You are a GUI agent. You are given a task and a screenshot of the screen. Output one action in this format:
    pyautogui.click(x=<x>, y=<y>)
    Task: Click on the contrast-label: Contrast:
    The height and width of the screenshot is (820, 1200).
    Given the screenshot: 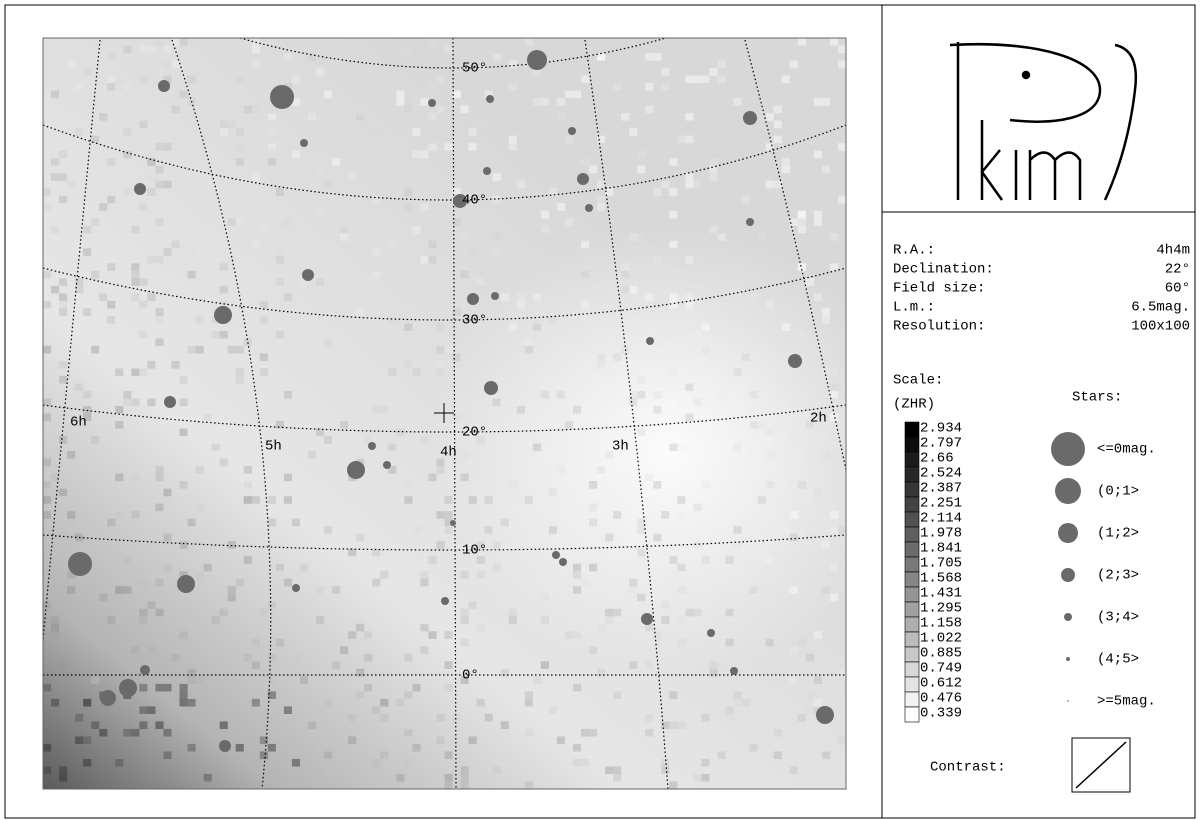 What is the action you would take?
    pyautogui.click(x=968, y=768)
    